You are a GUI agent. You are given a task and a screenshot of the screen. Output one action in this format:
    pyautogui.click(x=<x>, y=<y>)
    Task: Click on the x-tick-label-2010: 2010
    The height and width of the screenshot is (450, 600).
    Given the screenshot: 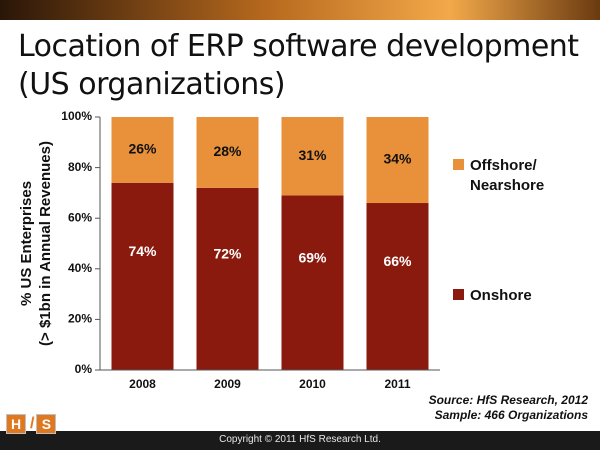 What is the action you would take?
    pyautogui.click(x=312, y=384)
    